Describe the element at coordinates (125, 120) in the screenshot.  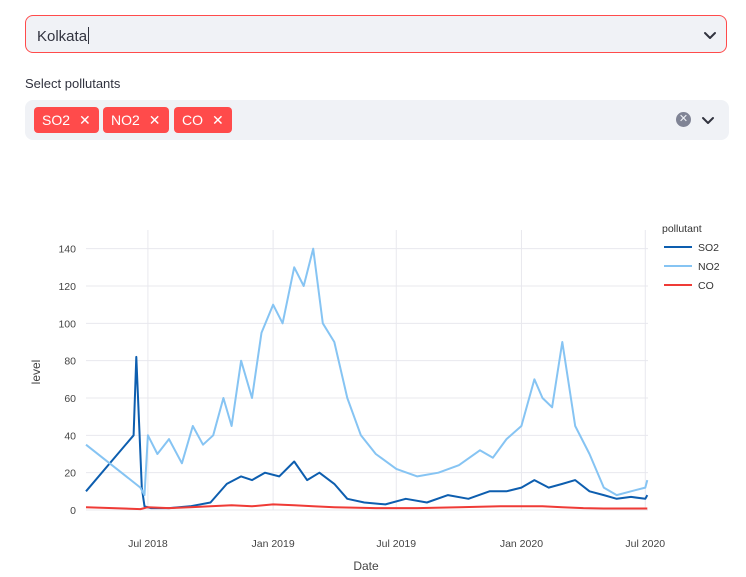
I see `tag-label: NO2` at that location.